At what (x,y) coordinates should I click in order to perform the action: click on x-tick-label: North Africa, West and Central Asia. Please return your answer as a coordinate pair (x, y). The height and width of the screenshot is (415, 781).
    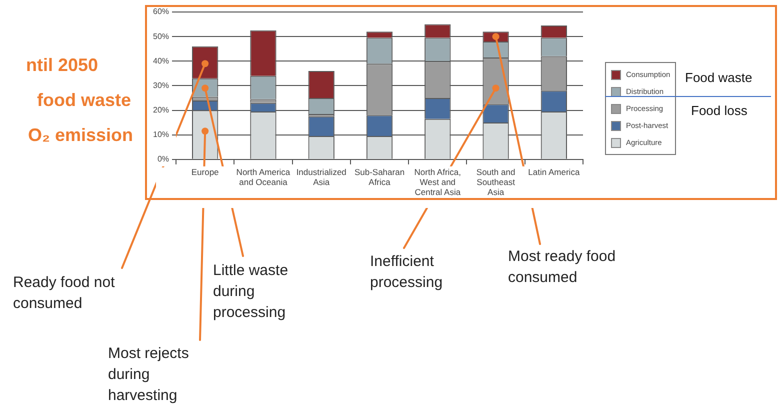
    Looking at the image, I should click on (438, 182).